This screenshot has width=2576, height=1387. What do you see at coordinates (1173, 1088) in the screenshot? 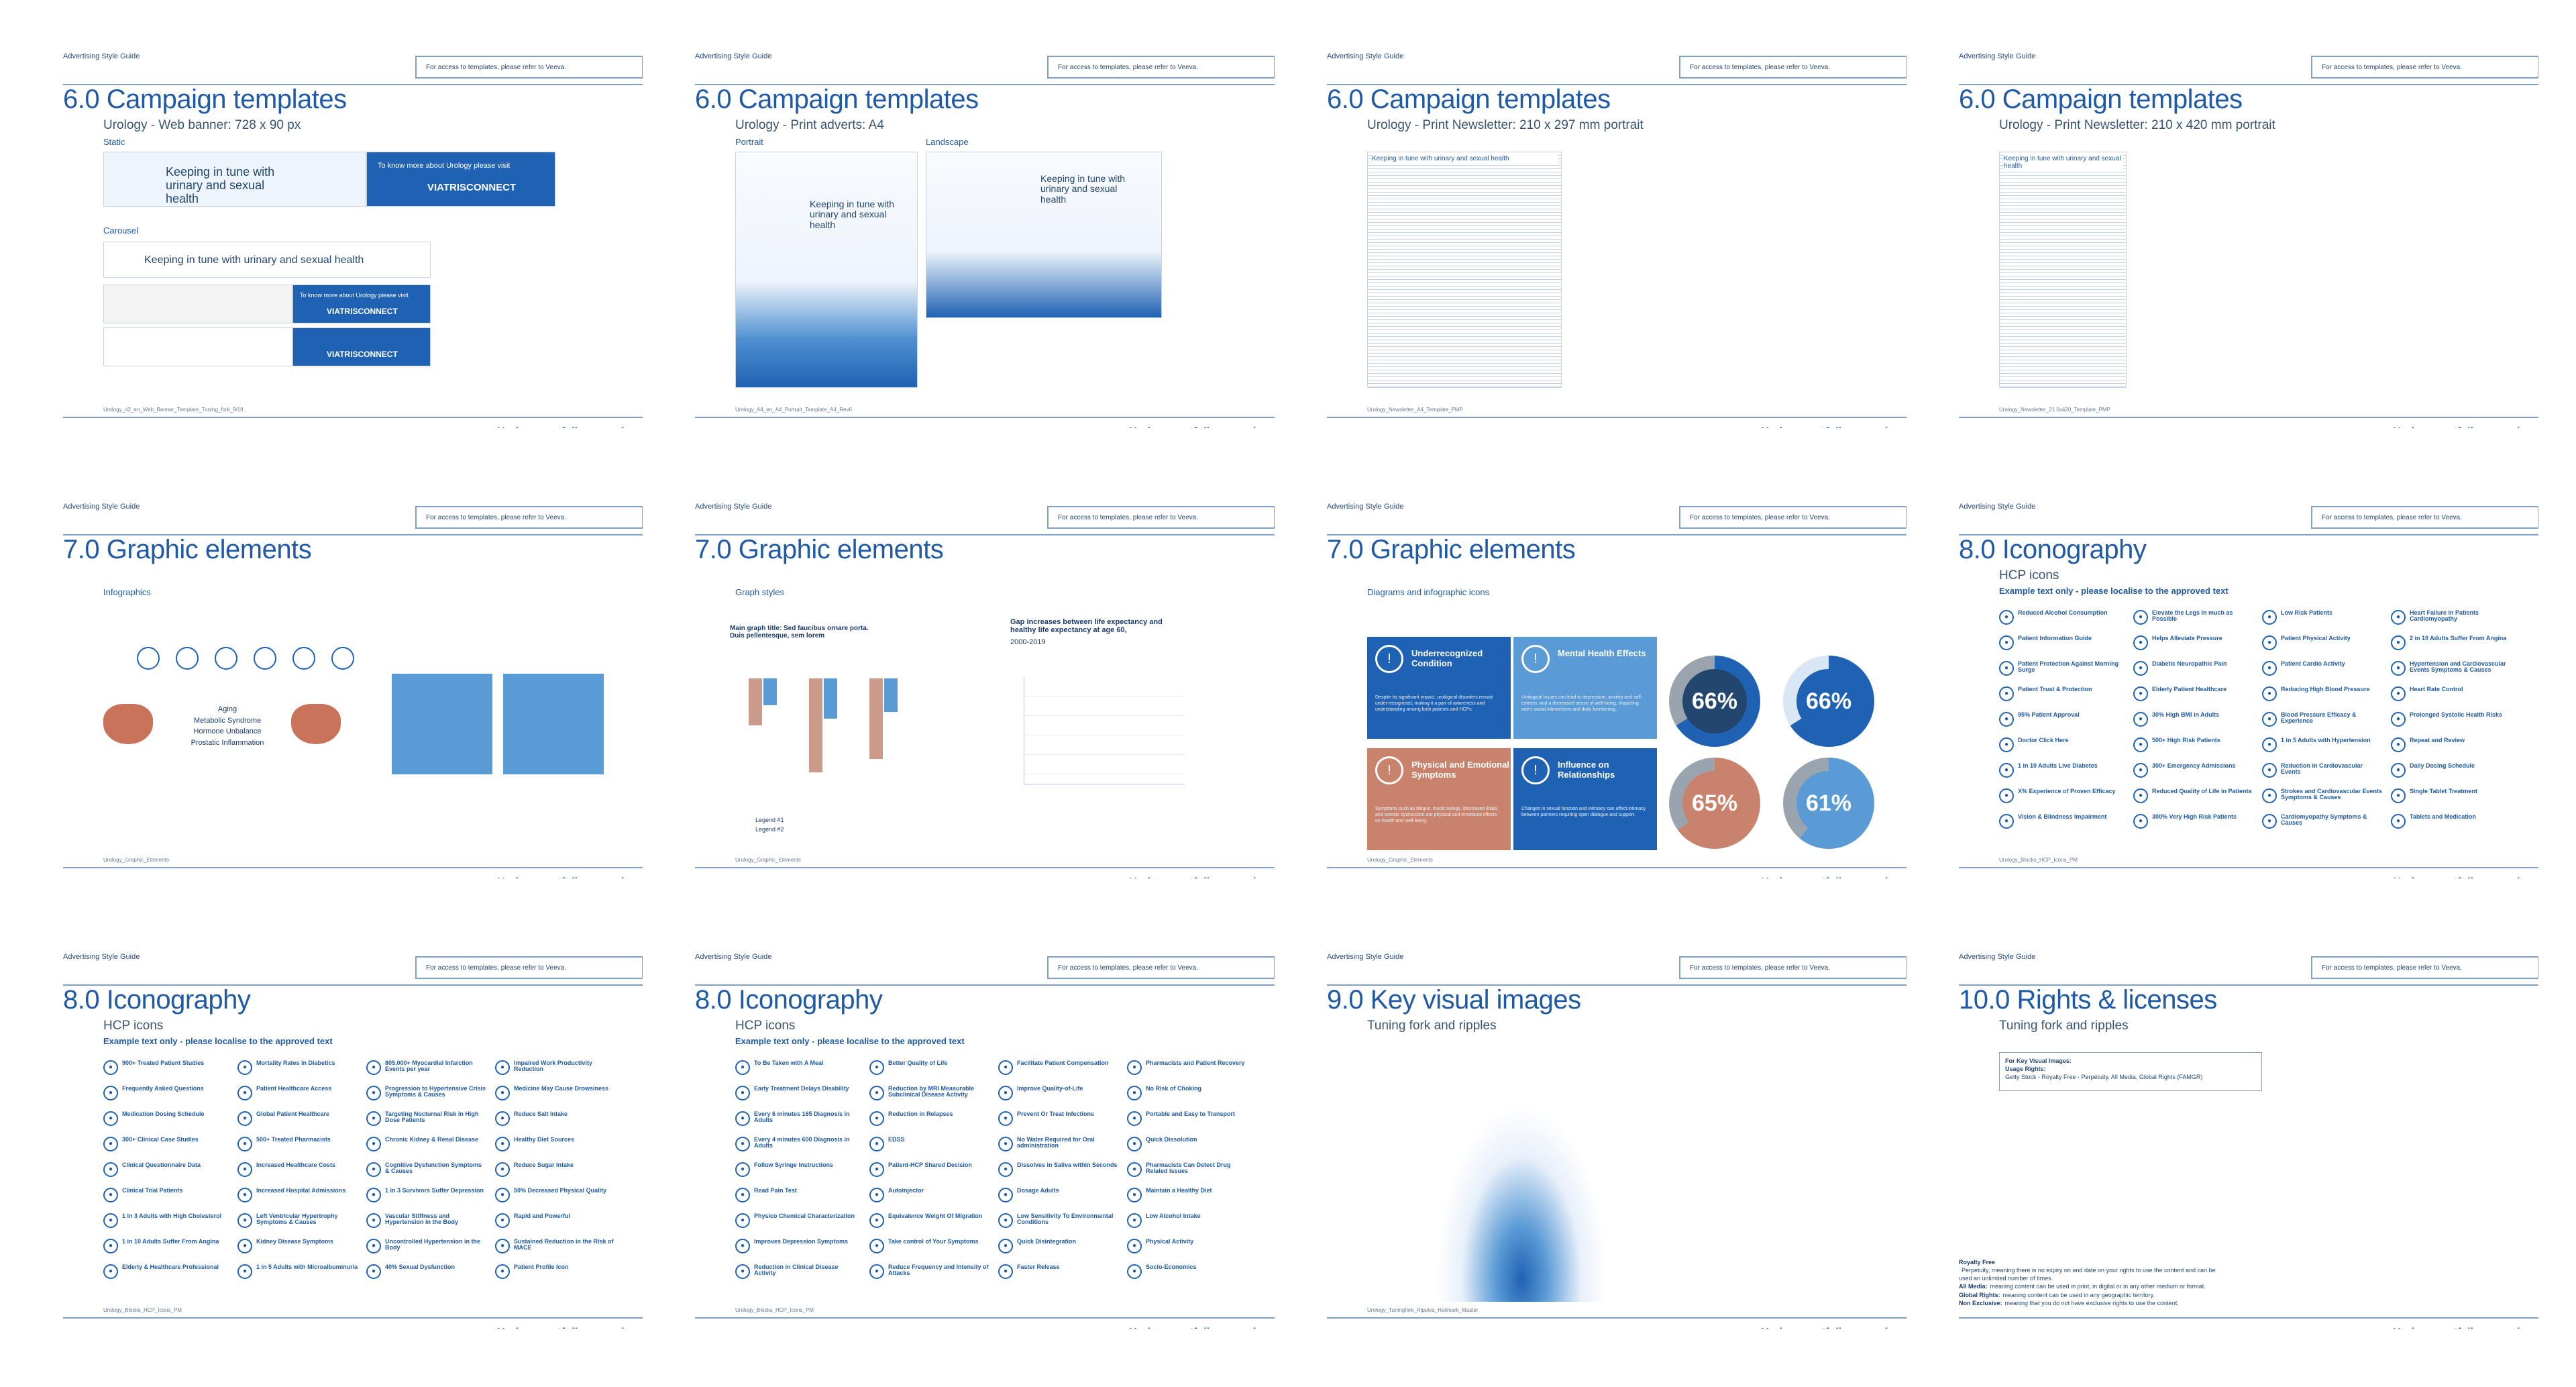
I see `icon-label: No Risk of Choking` at bounding box center [1173, 1088].